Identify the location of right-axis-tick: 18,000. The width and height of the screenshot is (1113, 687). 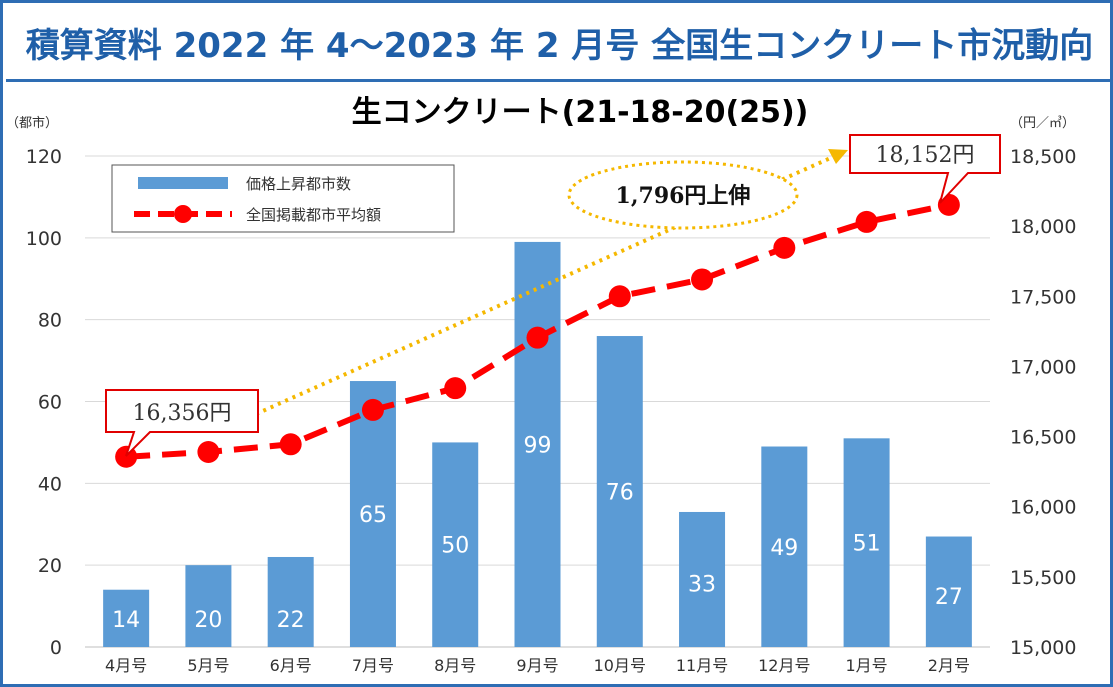
(1043, 227).